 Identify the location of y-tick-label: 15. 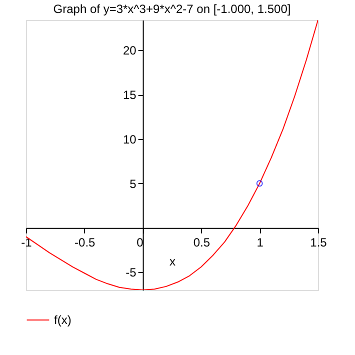
(129, 95).